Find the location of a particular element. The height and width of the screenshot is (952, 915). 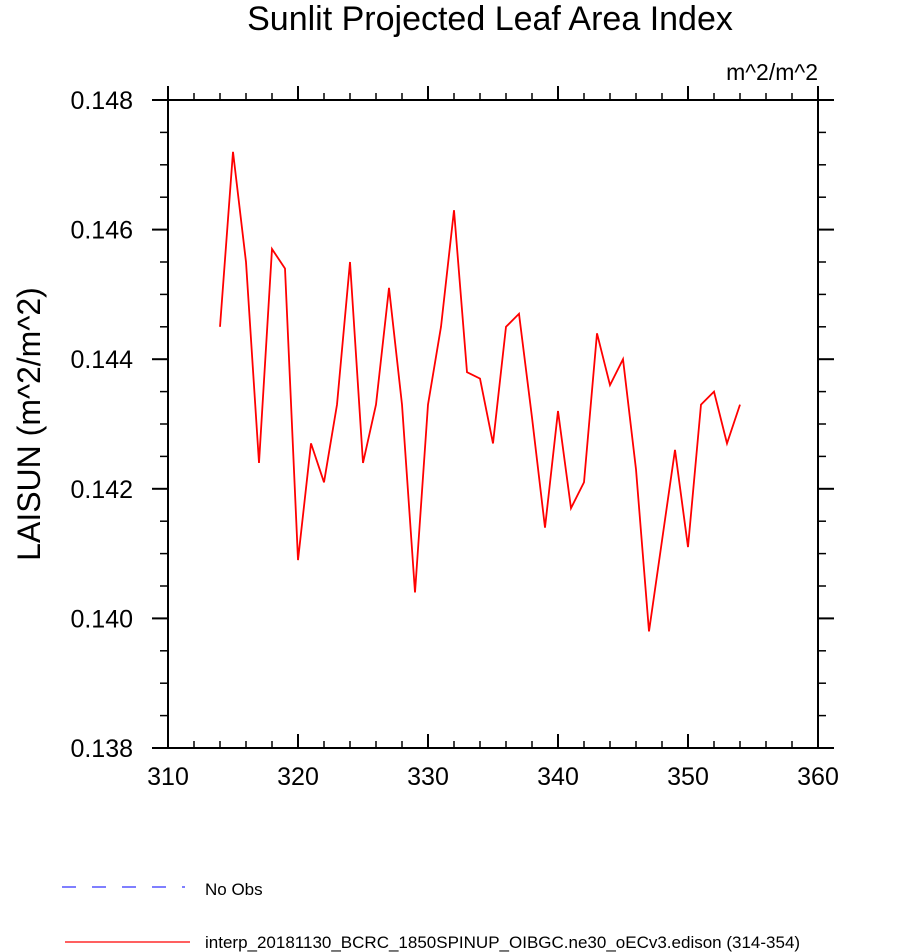

x-tick-label: 360 is located at coordinates (818, 777).